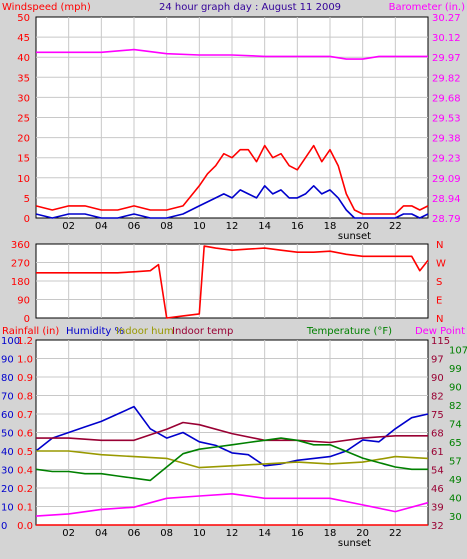  I want to click on rain-y-tick: 1.0, so click(25, 360).